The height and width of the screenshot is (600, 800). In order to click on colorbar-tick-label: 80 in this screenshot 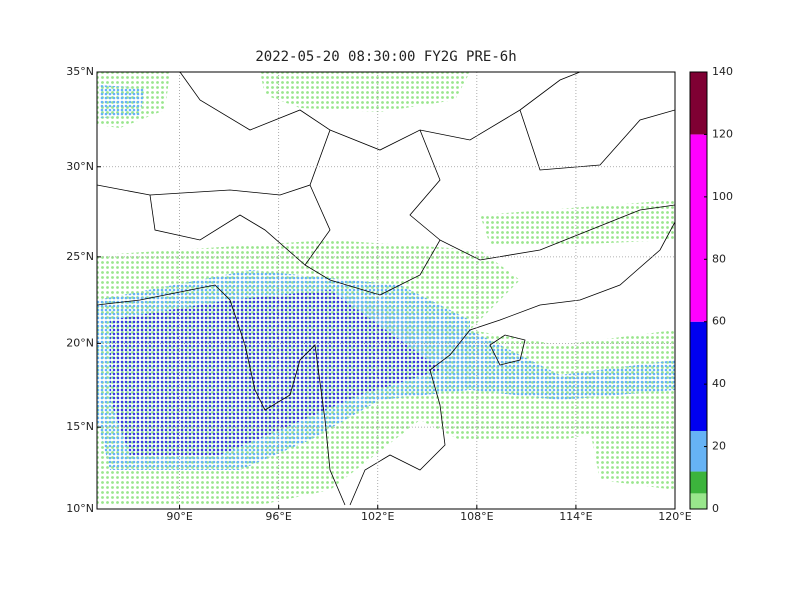, I will do `click(719, 258)`.